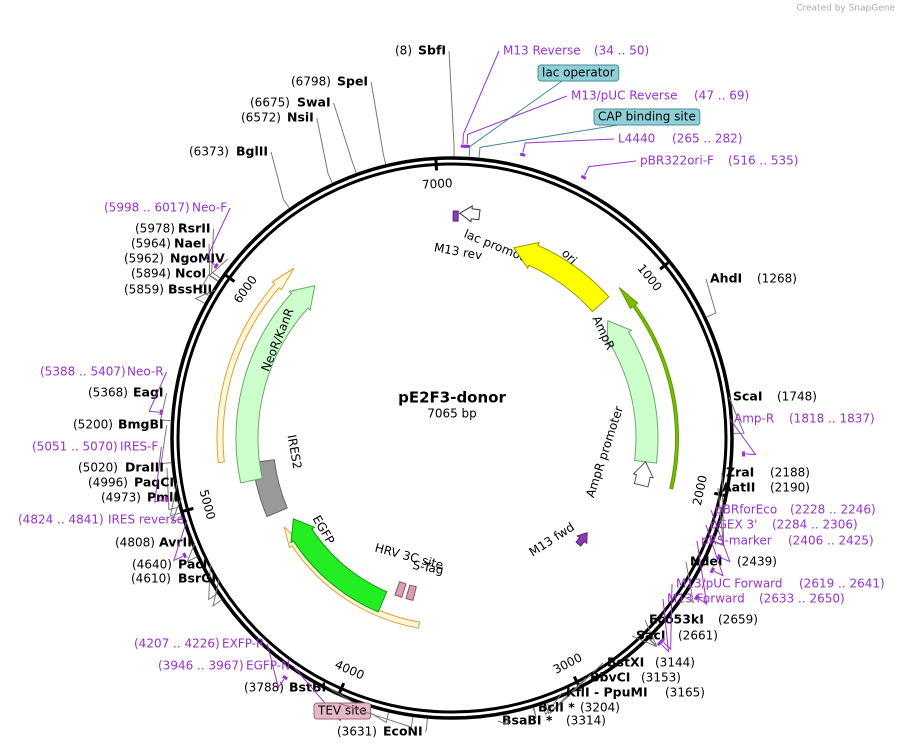 Image resolution: width=899 pixels, height=751 pixels. I want to click on tick-label: 2000, so click(700, 490).